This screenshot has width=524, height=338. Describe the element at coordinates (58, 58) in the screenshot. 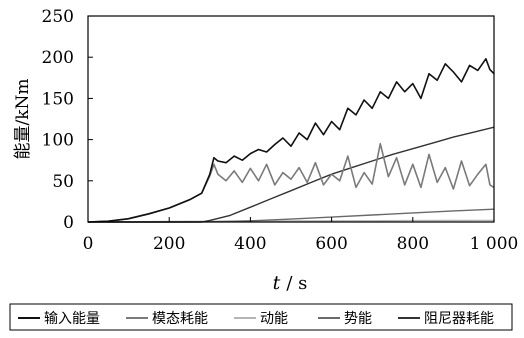

I see `y-tick-label: 200` at that location.